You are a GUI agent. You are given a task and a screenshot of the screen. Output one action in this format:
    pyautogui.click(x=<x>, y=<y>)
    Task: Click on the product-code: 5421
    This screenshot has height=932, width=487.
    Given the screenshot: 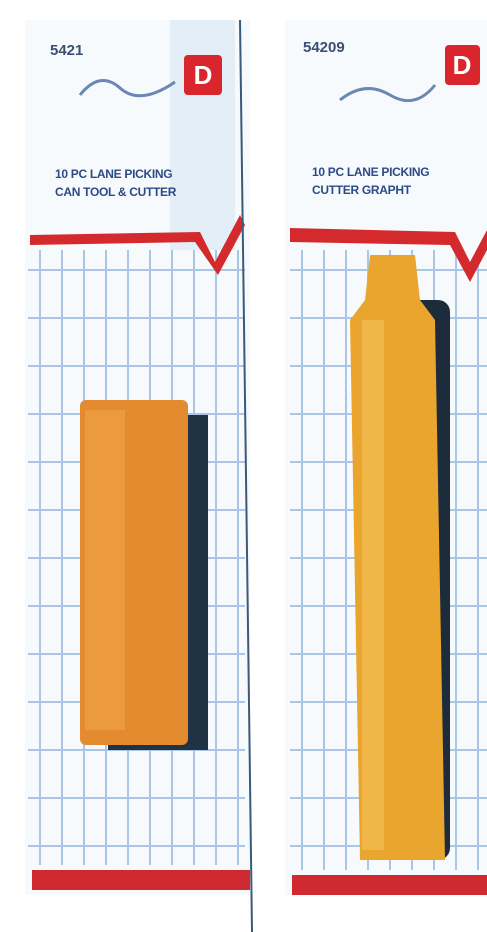 What is the action you would take?
    pyautogui.click(x=66, y=50)
    